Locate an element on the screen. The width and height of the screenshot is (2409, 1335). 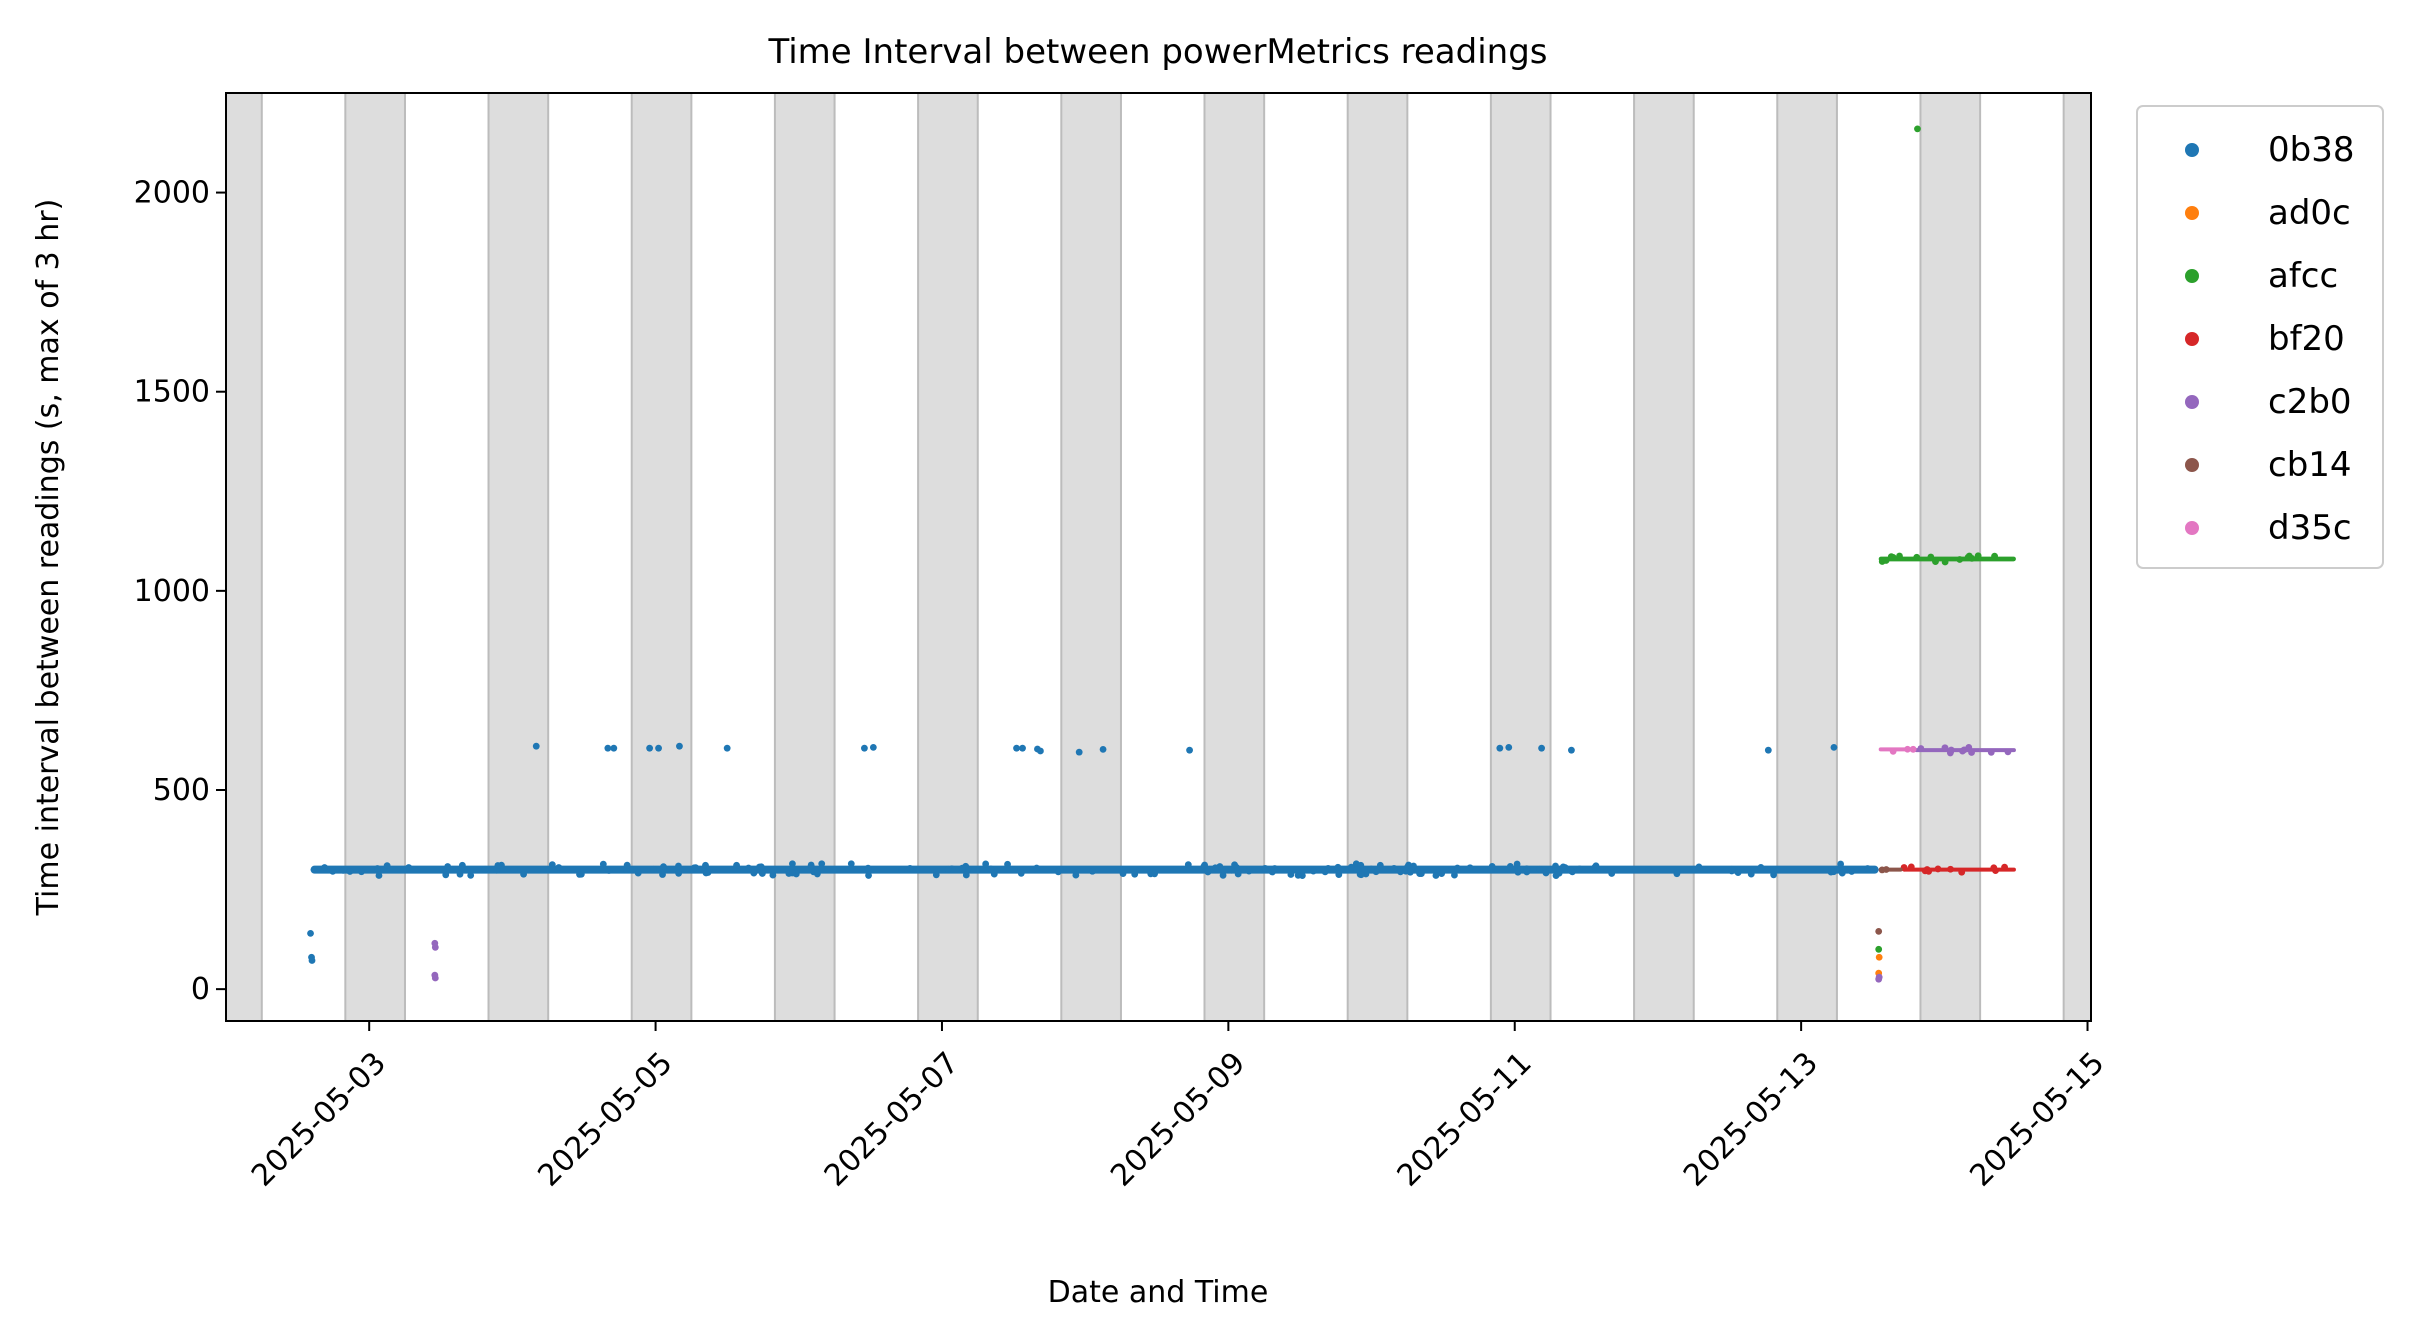
legend-label-ad0c: ad0c is located at coordinates (2309, 213).